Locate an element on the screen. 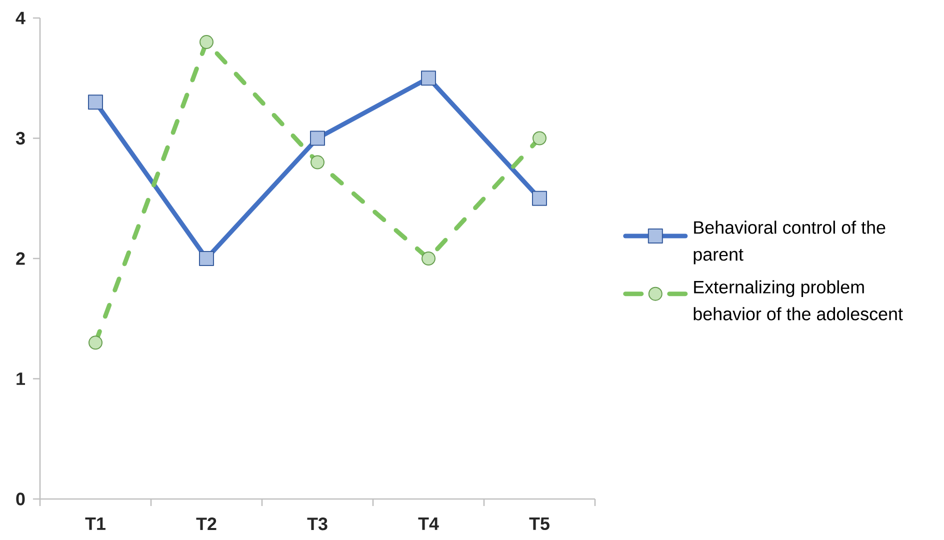 The width and height of the screenshot is (944, 540). x-tick-label: T4 is located at coordinates (428, 524).